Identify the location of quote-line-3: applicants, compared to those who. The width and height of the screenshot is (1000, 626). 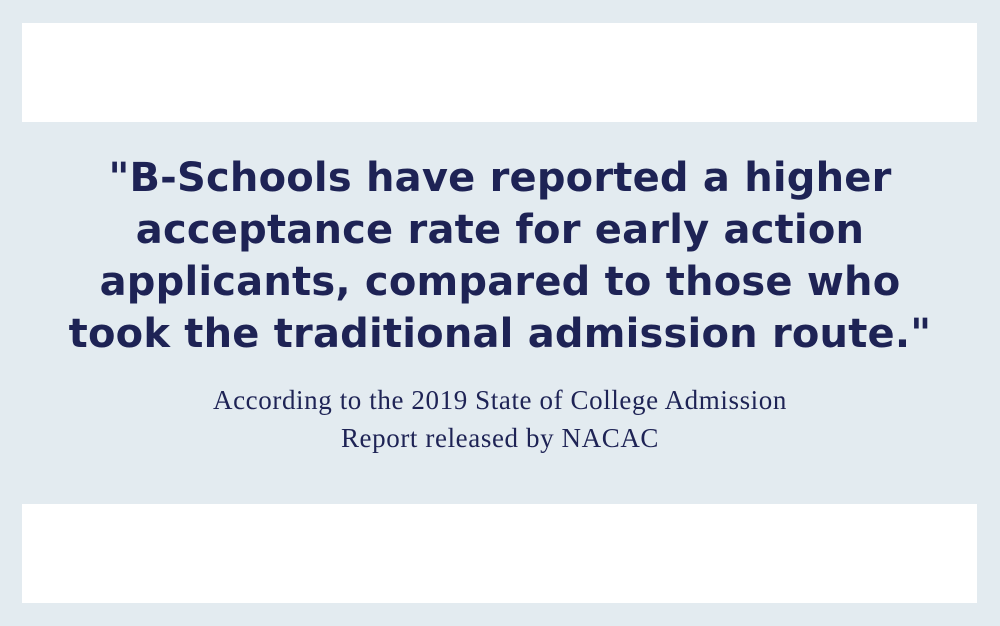
(500, 282).